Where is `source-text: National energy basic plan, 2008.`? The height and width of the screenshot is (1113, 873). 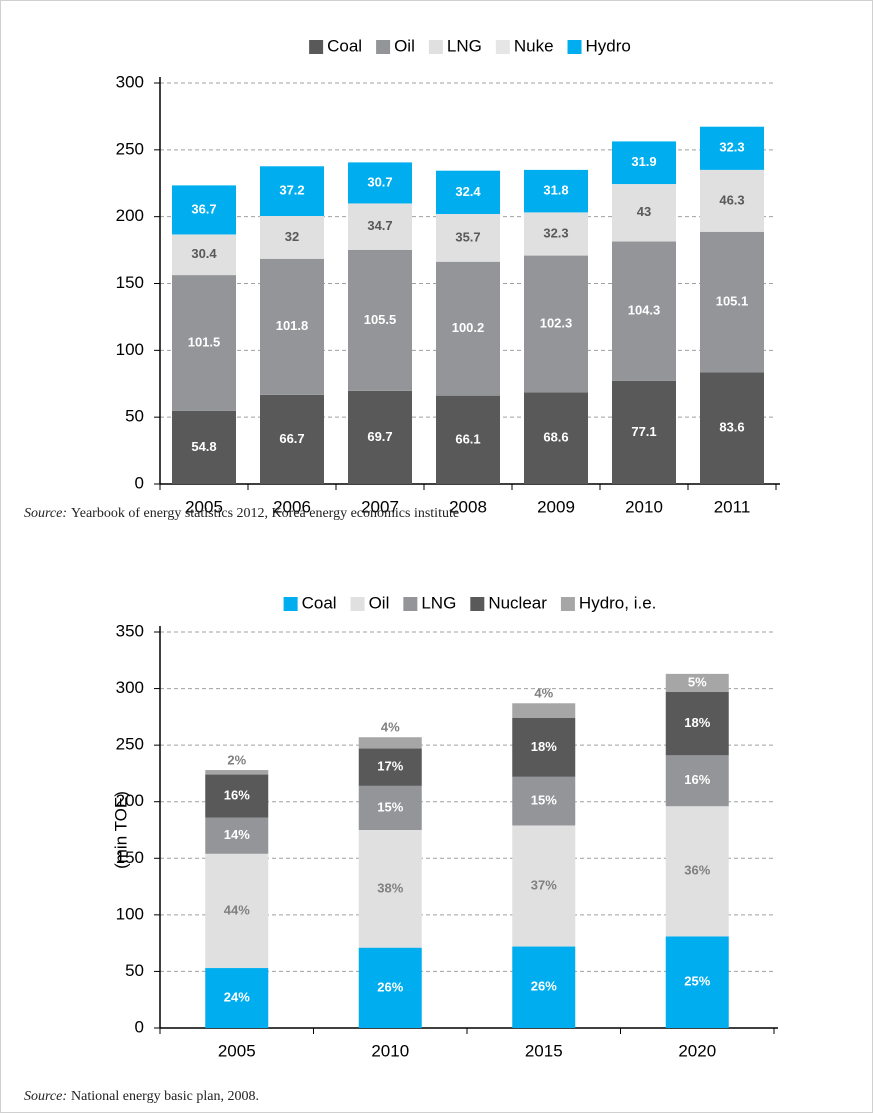
source-text: National energy basic plan, 2008. is located at coordinates (165, 1096).